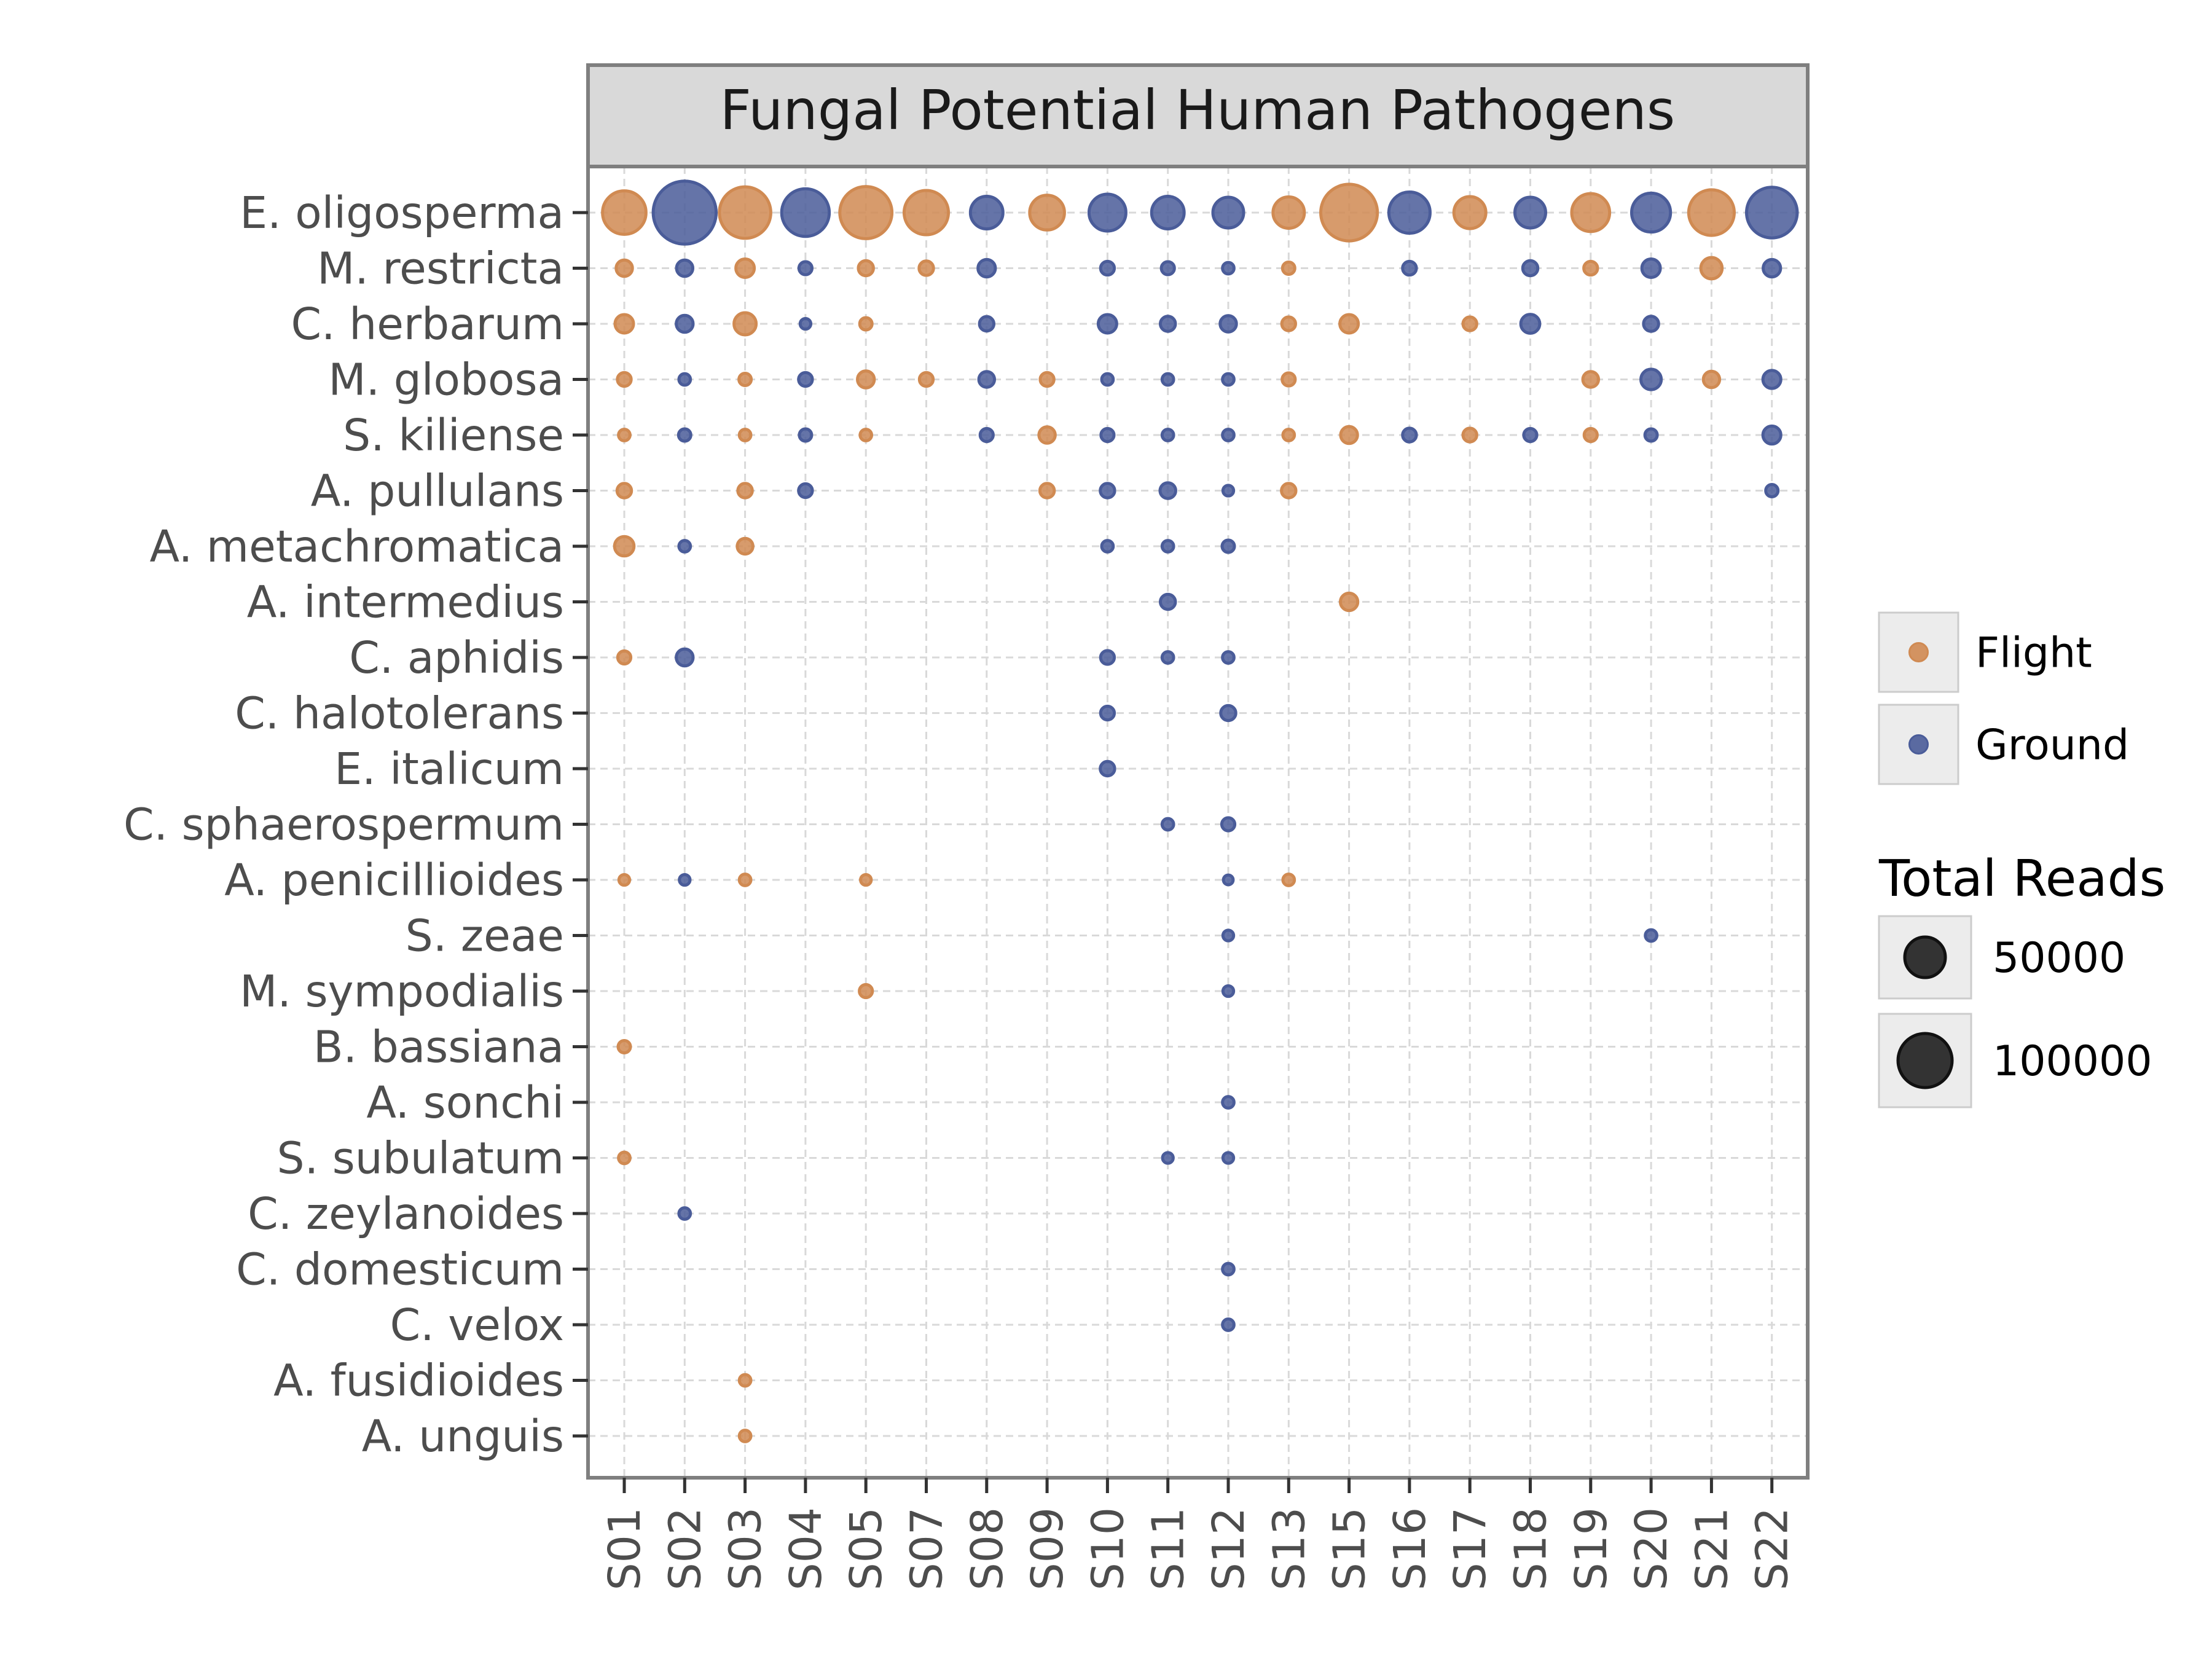  Describe the element at coordinates (1228, 1548) in the screenshot. I see `x-tick-label: S12` at that location.